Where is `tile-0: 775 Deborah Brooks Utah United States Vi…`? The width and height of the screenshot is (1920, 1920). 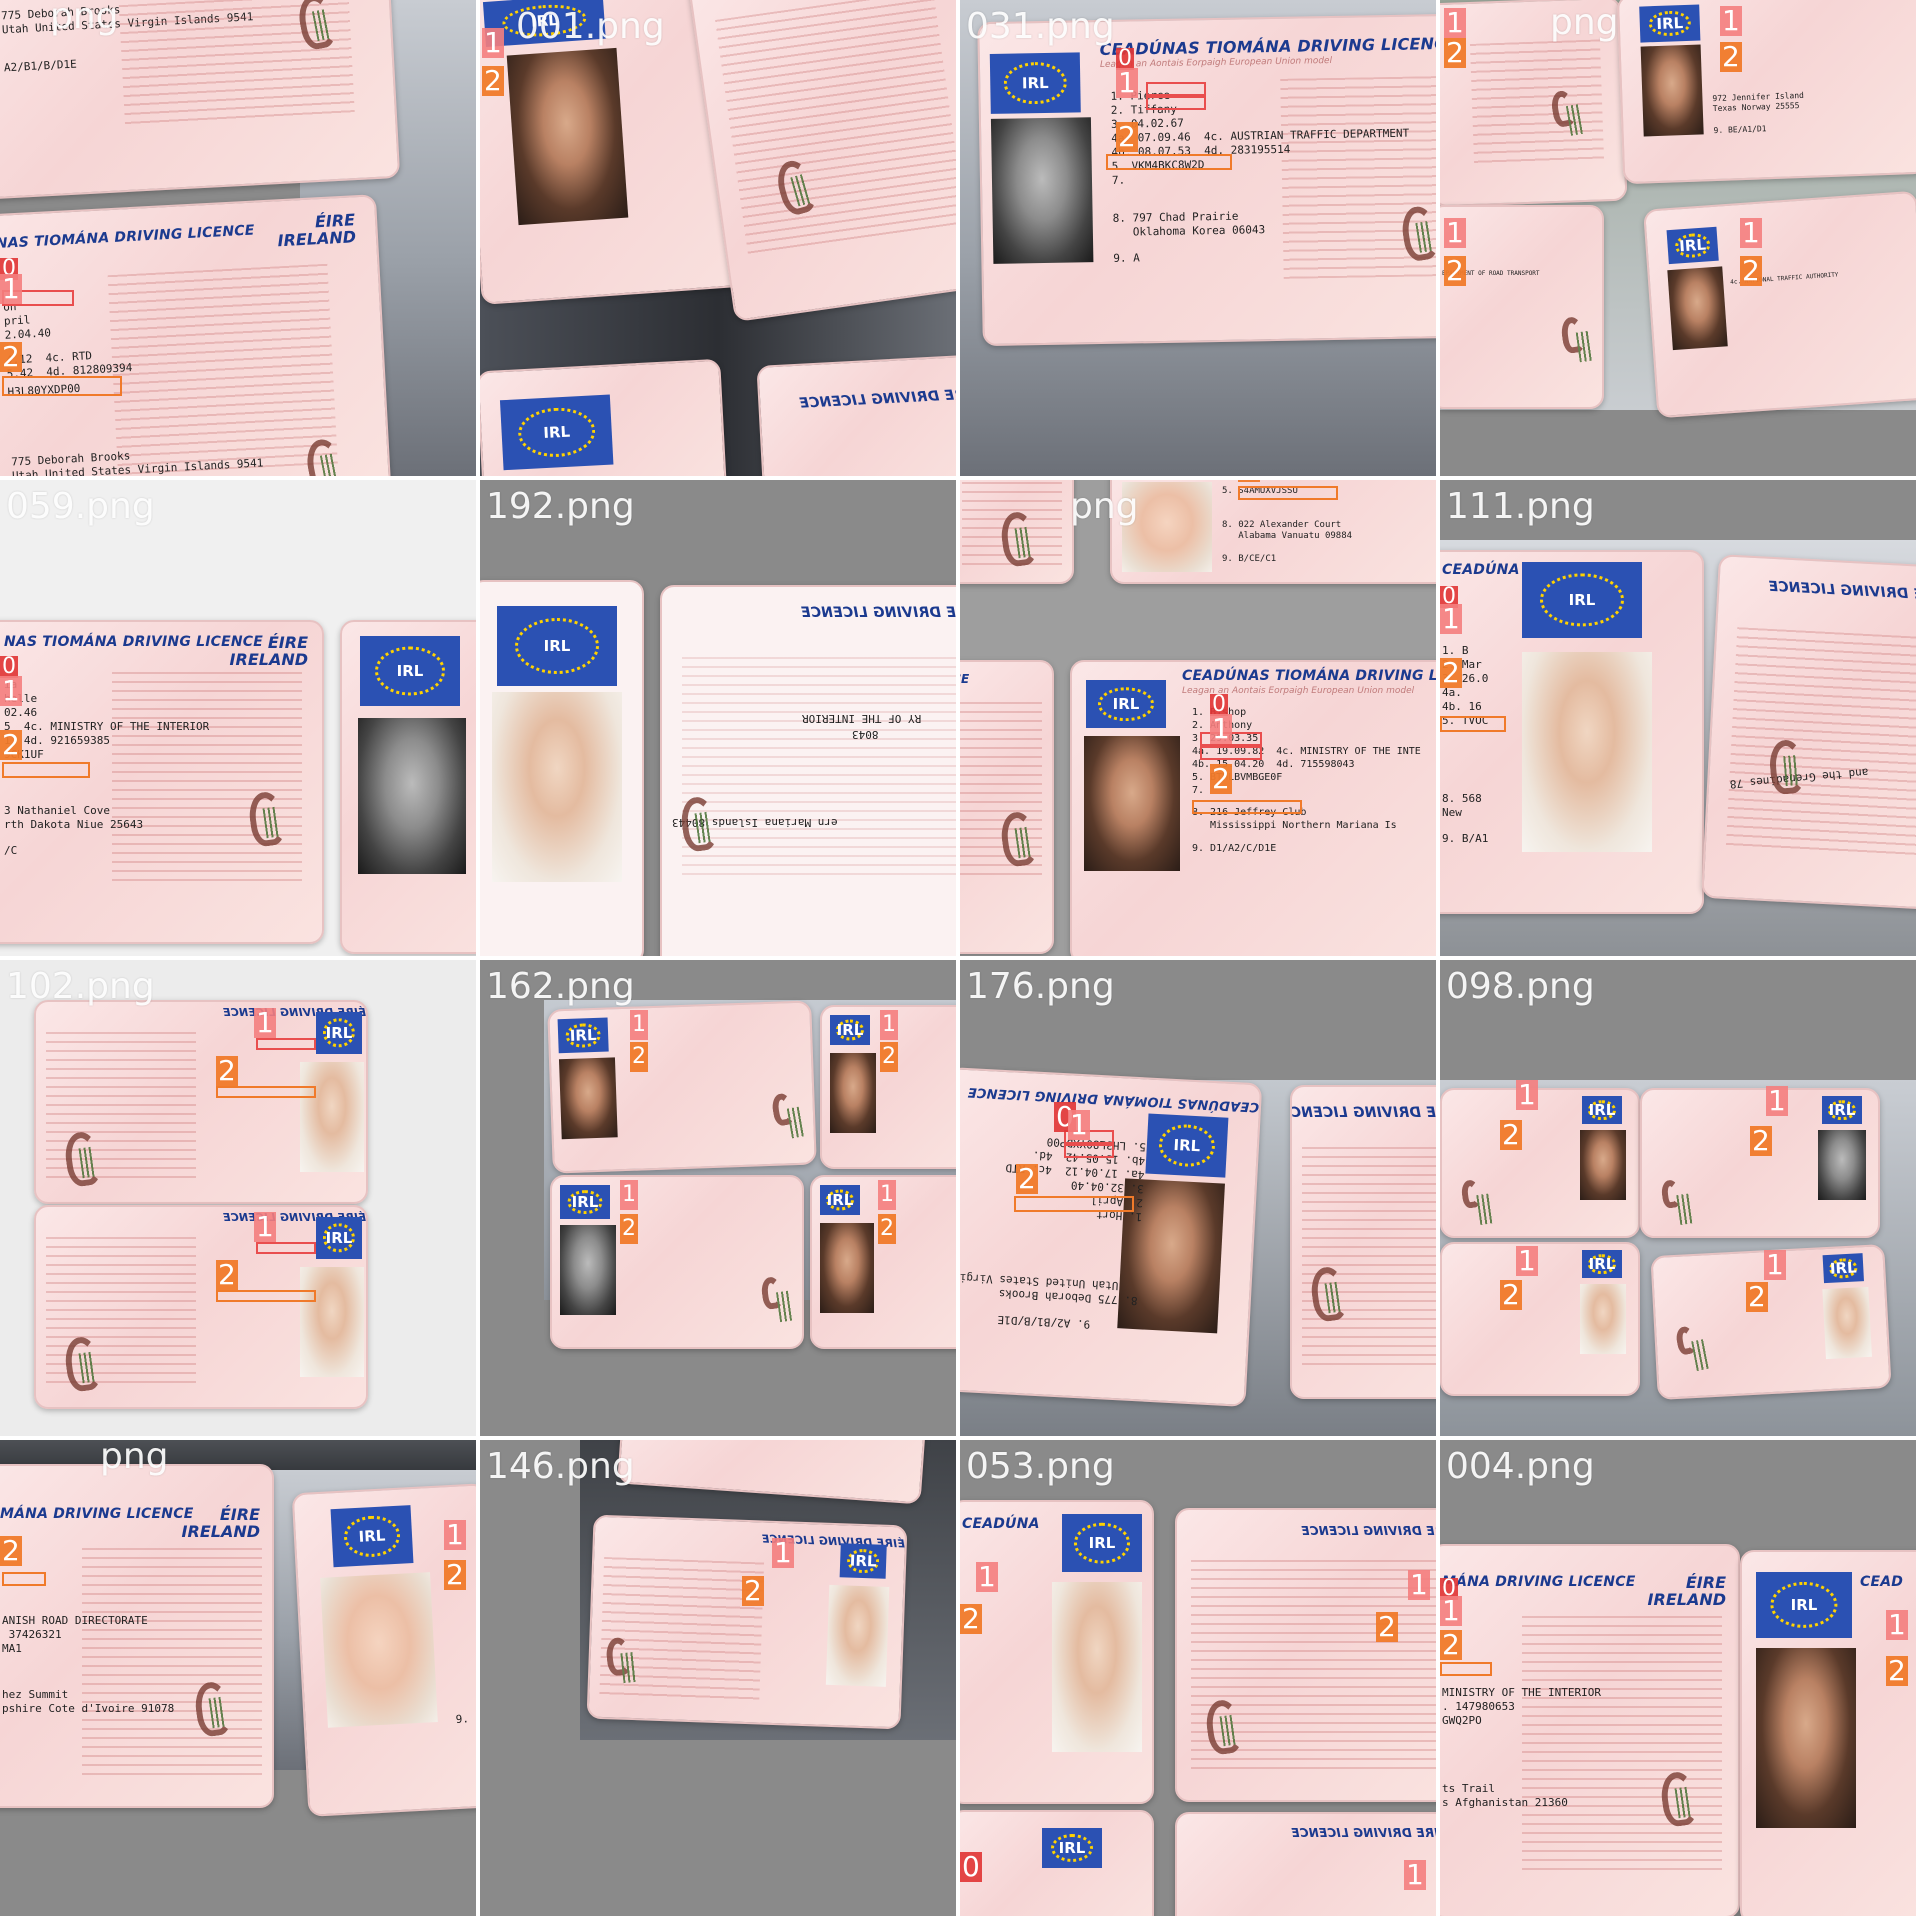
tile-0: 775 Deborah Brooks Utah United States Vi… is located at coordinates (238, 238).